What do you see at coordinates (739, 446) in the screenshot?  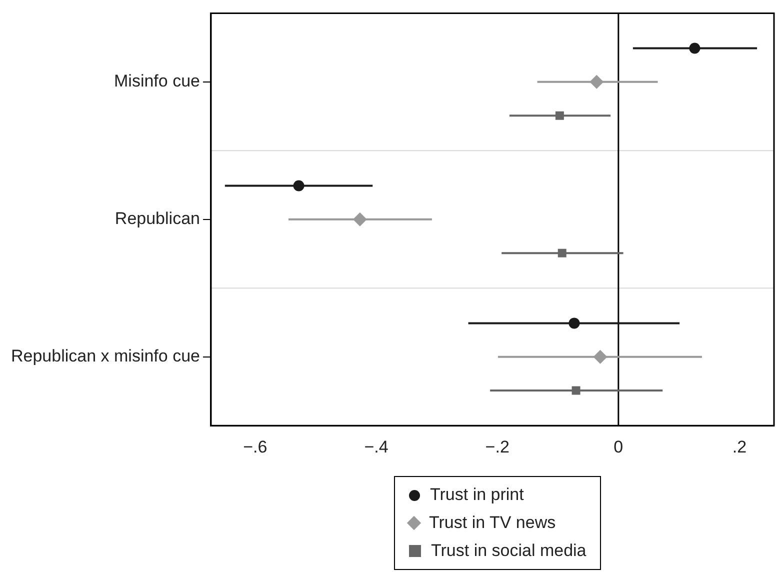 I see `x-tick-label: .2` at bounding box center [739, 446].